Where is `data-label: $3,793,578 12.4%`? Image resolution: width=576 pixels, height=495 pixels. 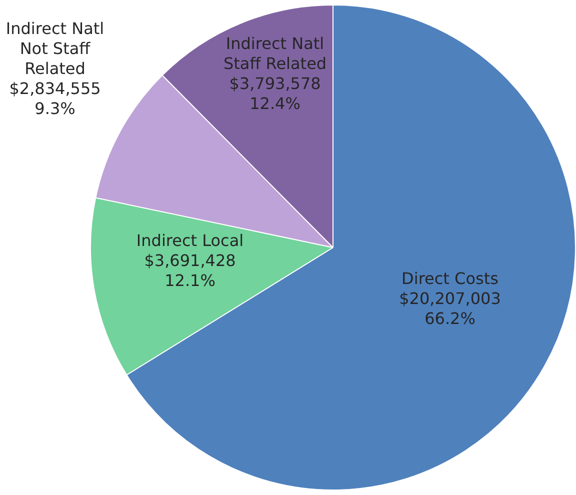
data-label: $3,793,578 12.4% is located at coordinates (275, 94).